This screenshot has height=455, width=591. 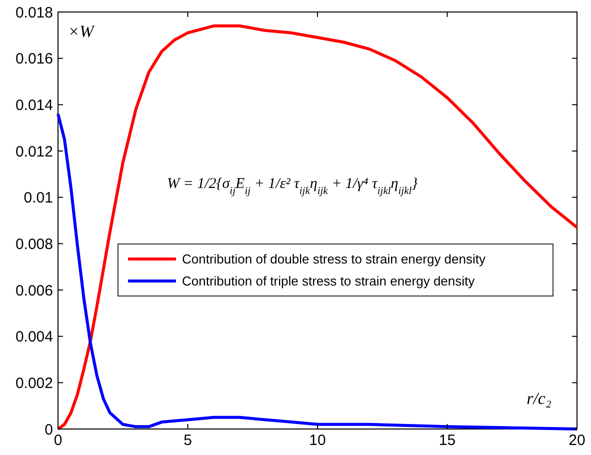 I want to click on y-axis-title: ×W, so click(x=82, y=31).